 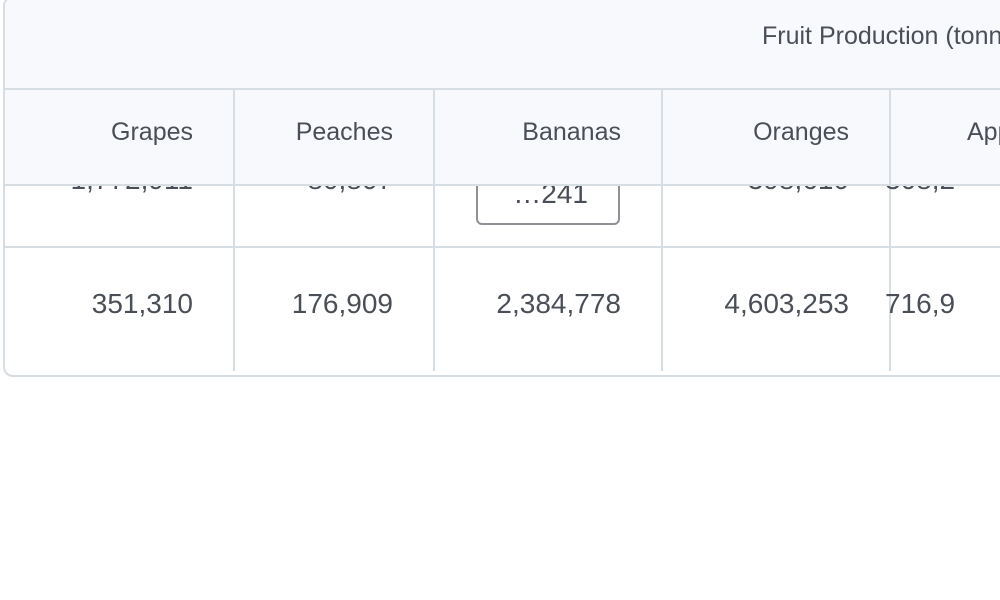 I want to click on column-header-label: Grapes, so click(x=152, y=132).